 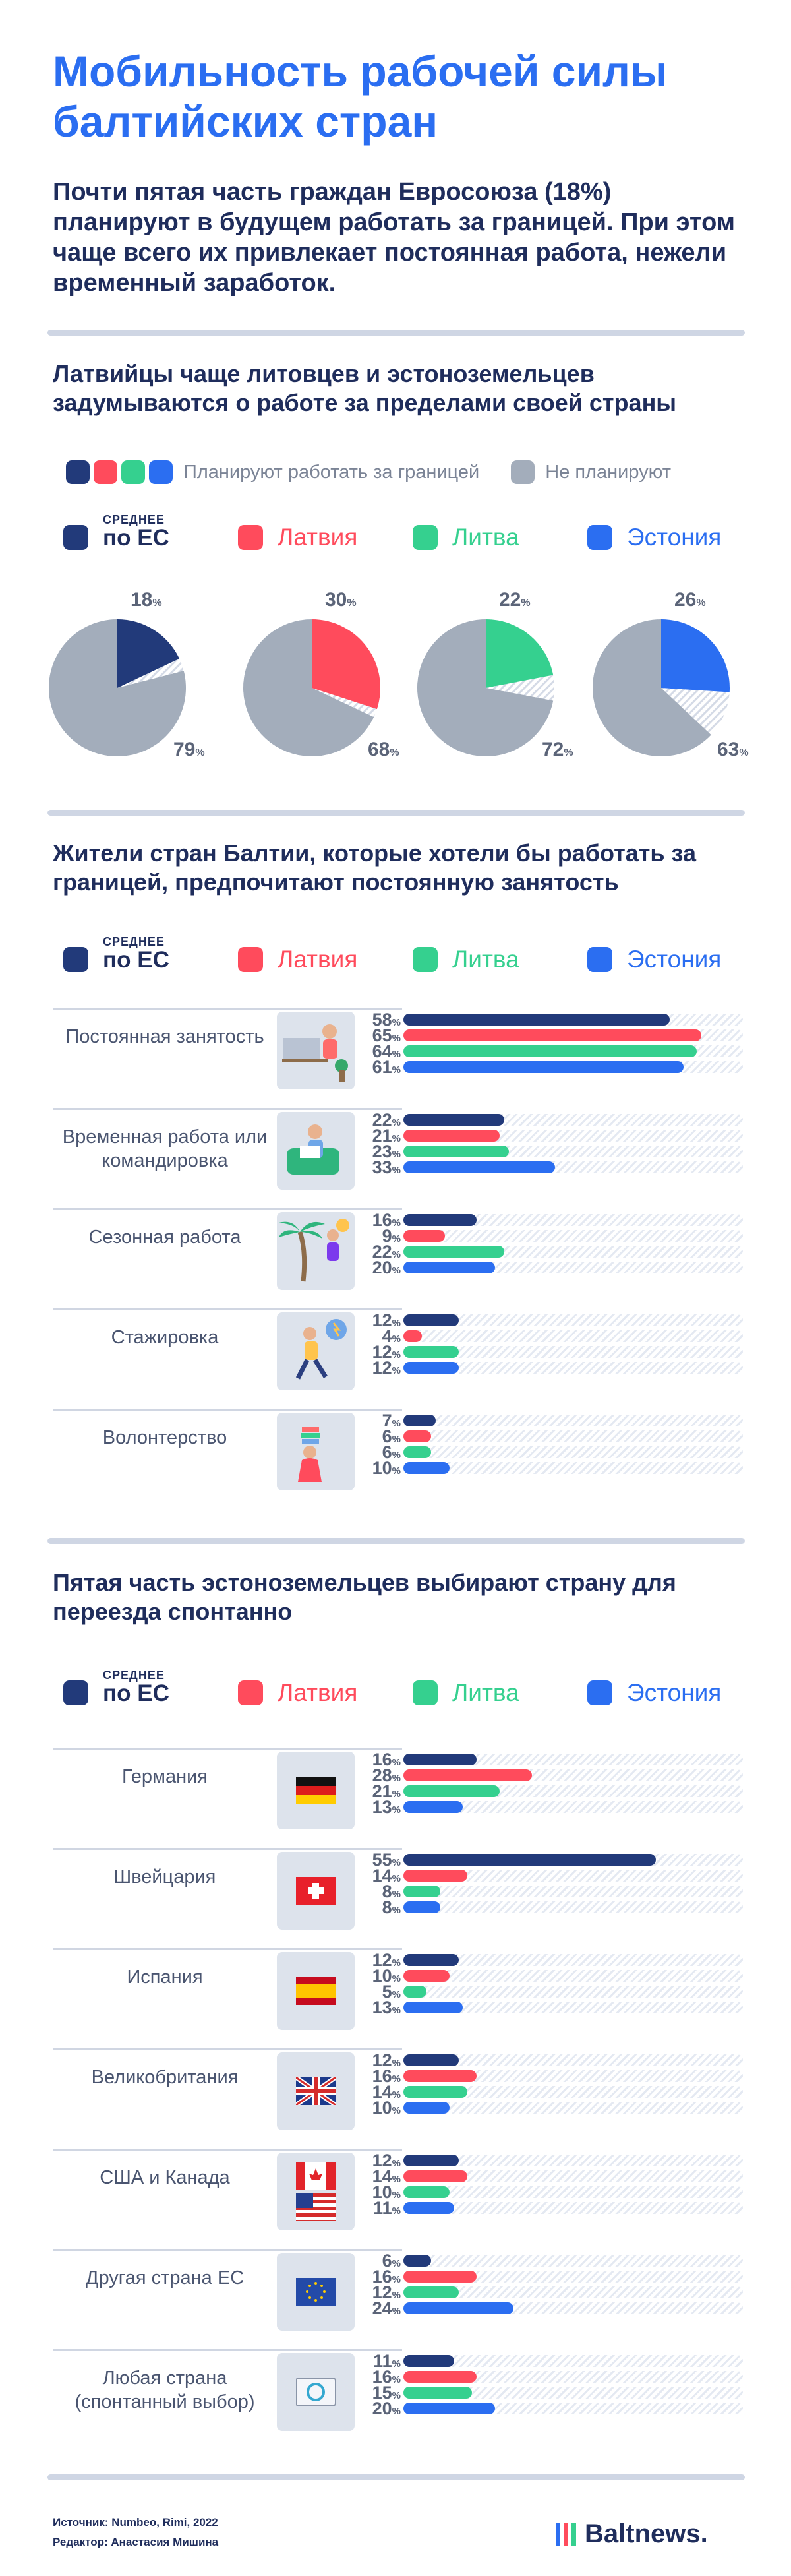 I want to click on country-value-label: 14%, so click(x=386, y=2092).